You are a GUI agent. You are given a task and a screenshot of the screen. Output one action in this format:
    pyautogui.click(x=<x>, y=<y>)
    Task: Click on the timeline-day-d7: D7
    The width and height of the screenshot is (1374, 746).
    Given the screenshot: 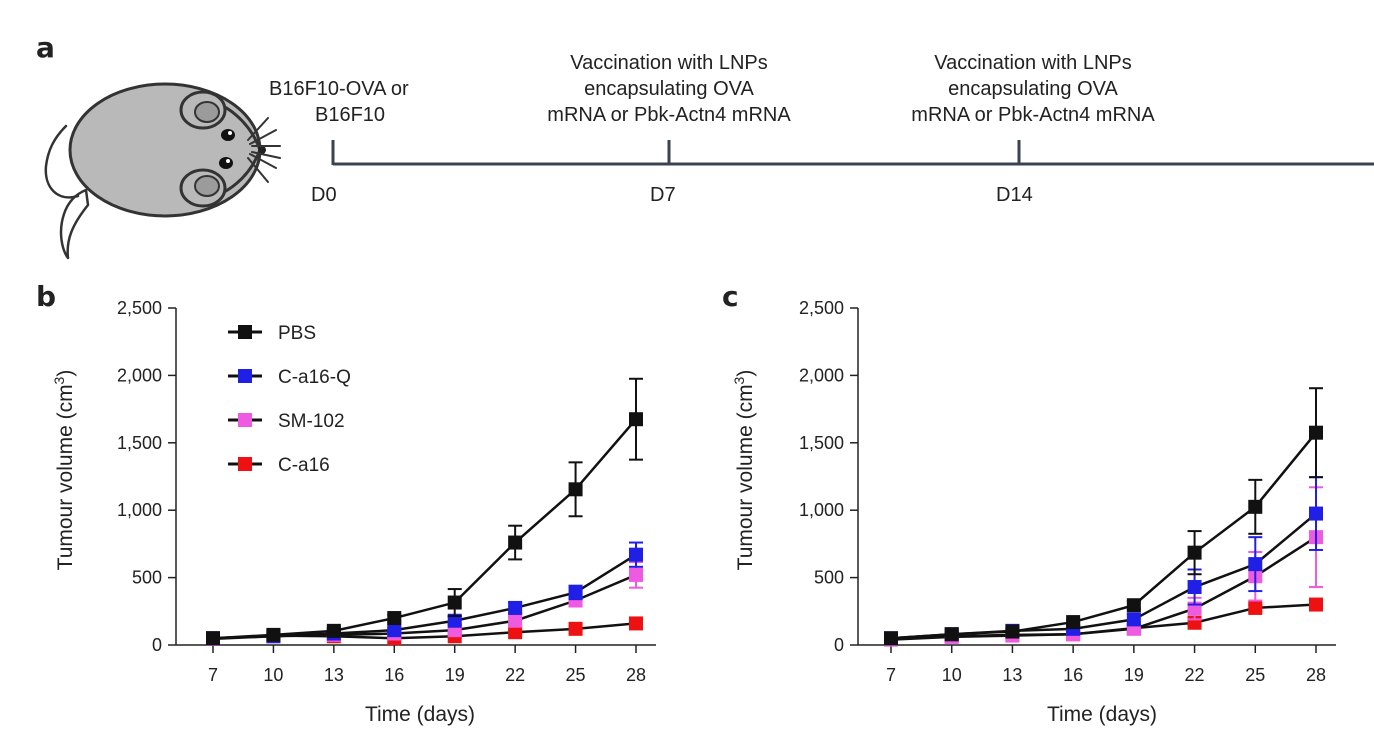 What is the action you would take?
    pyautogui.click(x=663, y=195)
    